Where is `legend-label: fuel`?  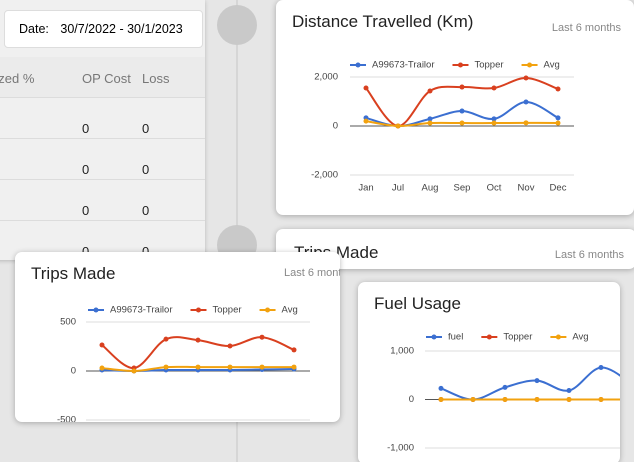
legend-label: fuel is located at coordinates (455, 337).